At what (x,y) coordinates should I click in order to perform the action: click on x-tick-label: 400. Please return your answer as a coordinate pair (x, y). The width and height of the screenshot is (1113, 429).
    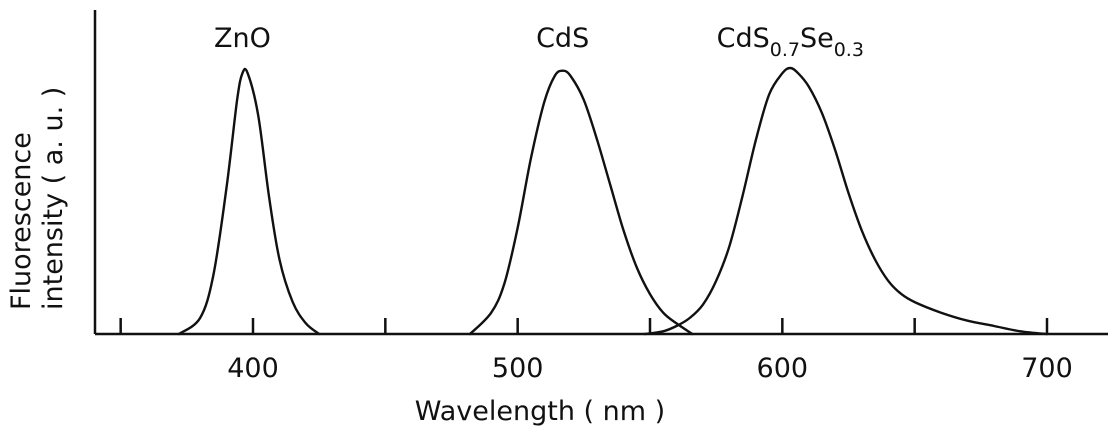
    Looking at the image, I should click on (253, 368).